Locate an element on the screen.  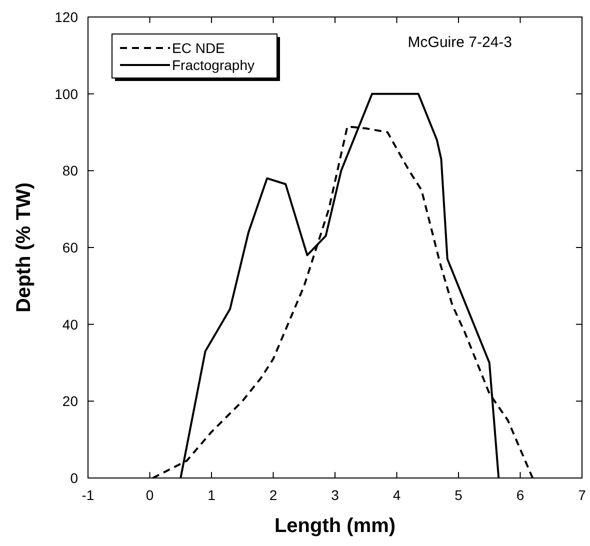
y-tick-label: 100 is located at coordinates (66, 94).